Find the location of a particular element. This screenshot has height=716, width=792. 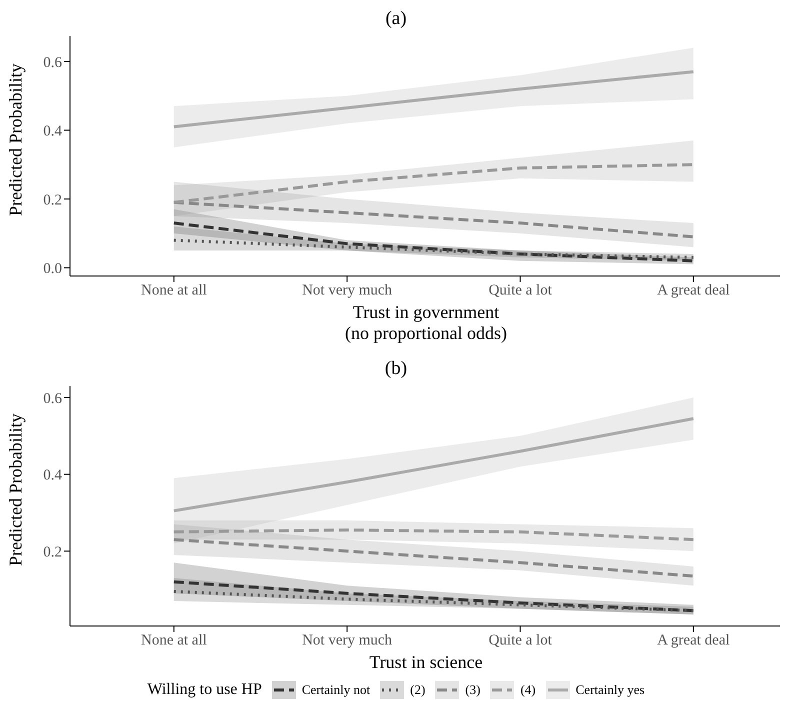

x-axis-title: Trust in government (no proportional odds) is located at coordinates (426, 323).